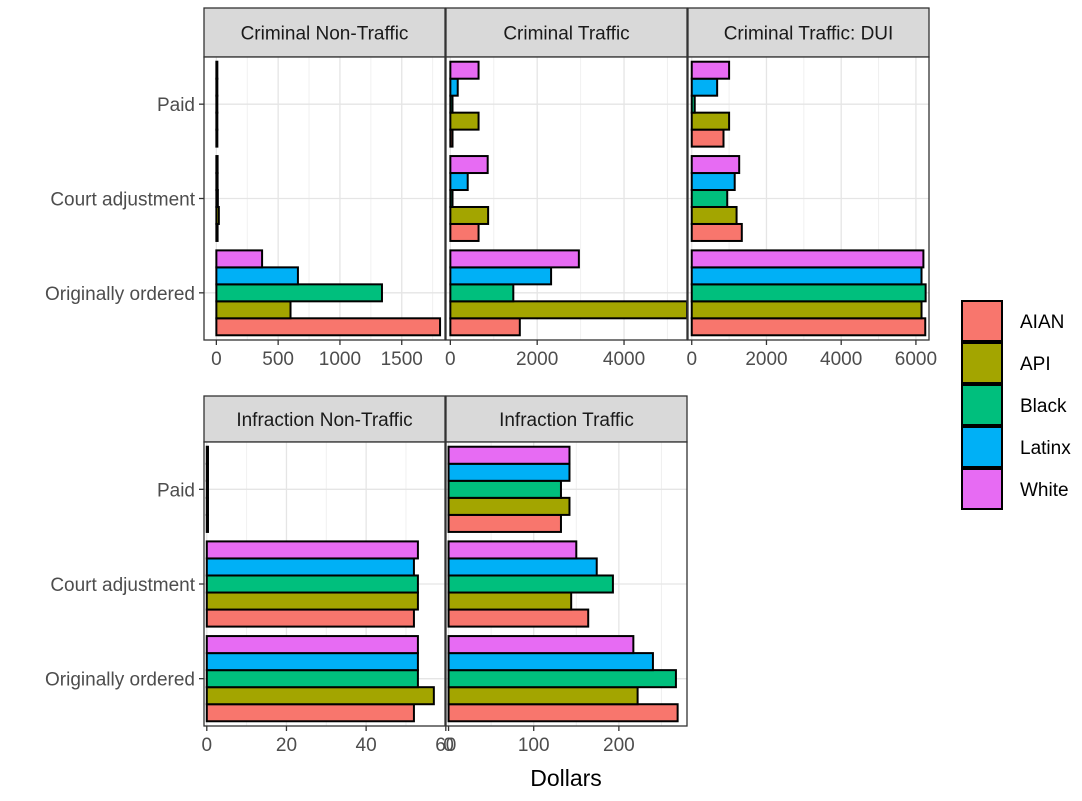 The width and height of the screenshot is (1082, 801). What do you see at coordinates (310, 567) in the screenshot?
I see `bar-infraction-non-traffic-court-adjustment-latinx` at bounding box center [310, 567].